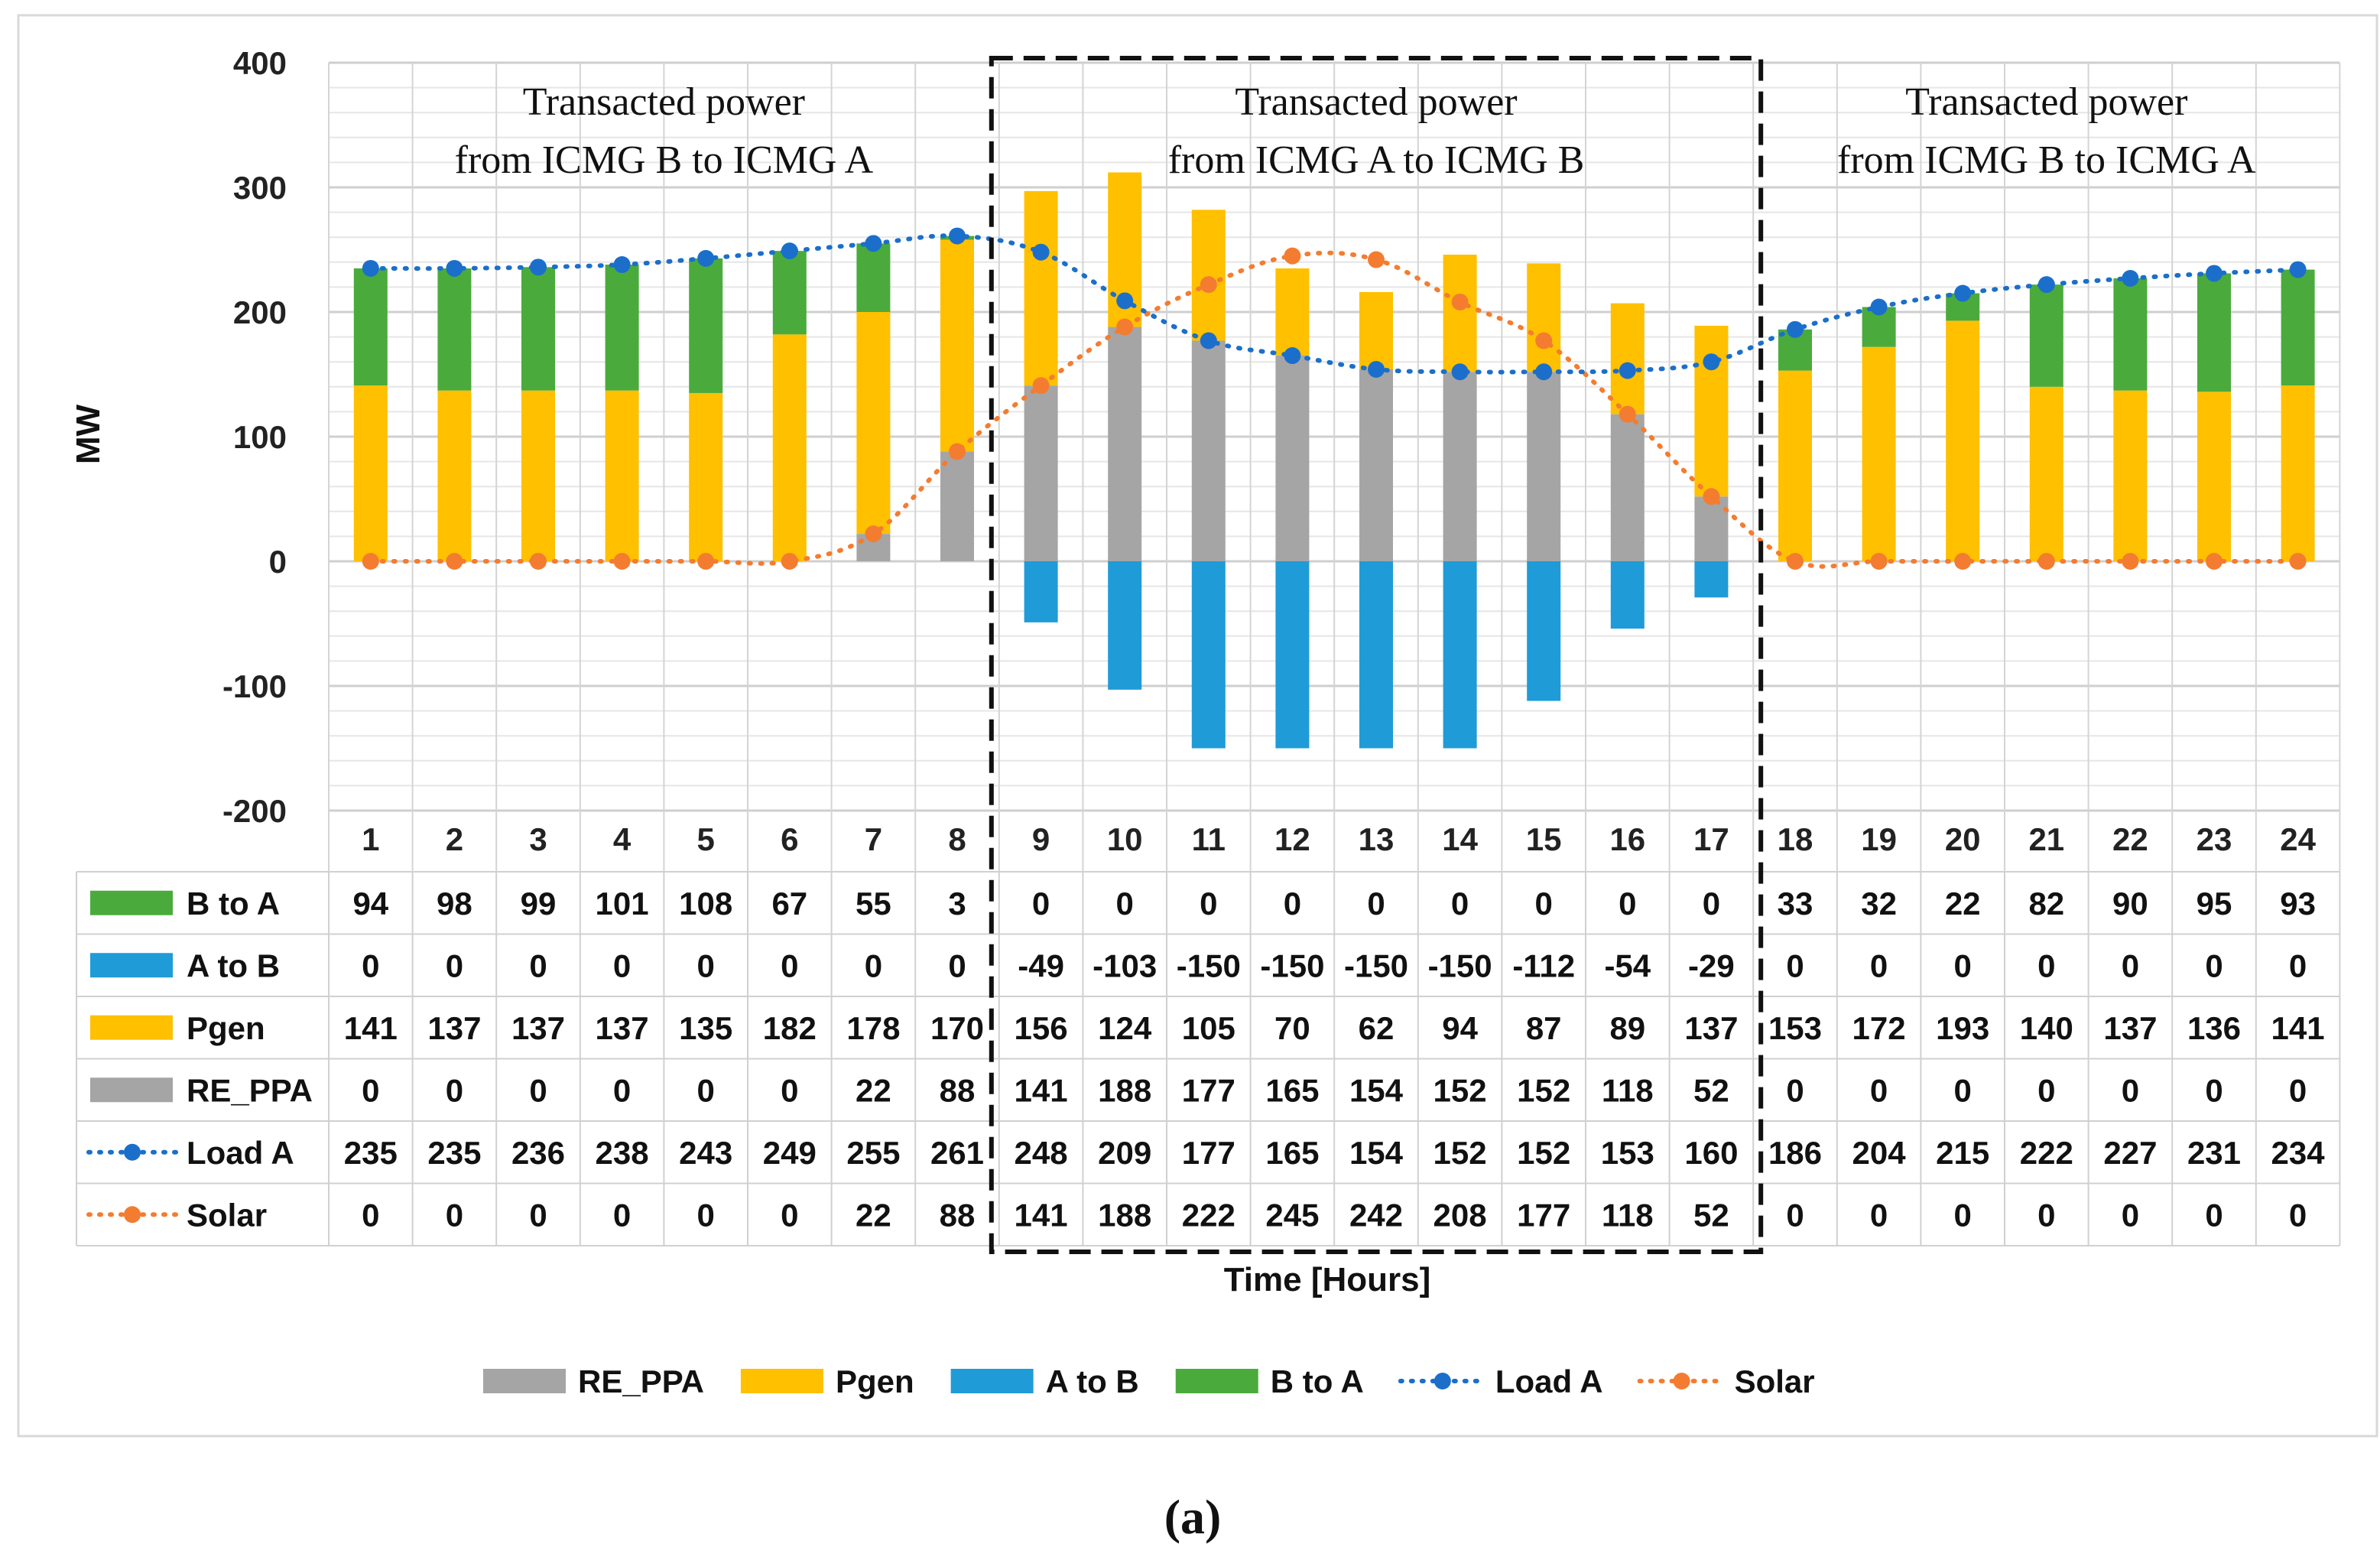  Describe the element at coordinates (2046, 839) in the screenshot. I see `x-tick-label: 21` at that location.